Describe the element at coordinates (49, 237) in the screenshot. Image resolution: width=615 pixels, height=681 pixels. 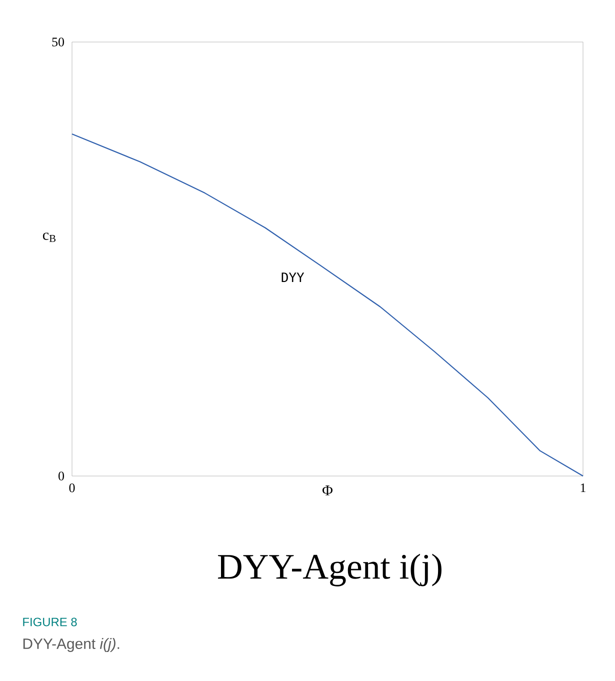
I see `y-axis-title: c$_{B}$` at that location.